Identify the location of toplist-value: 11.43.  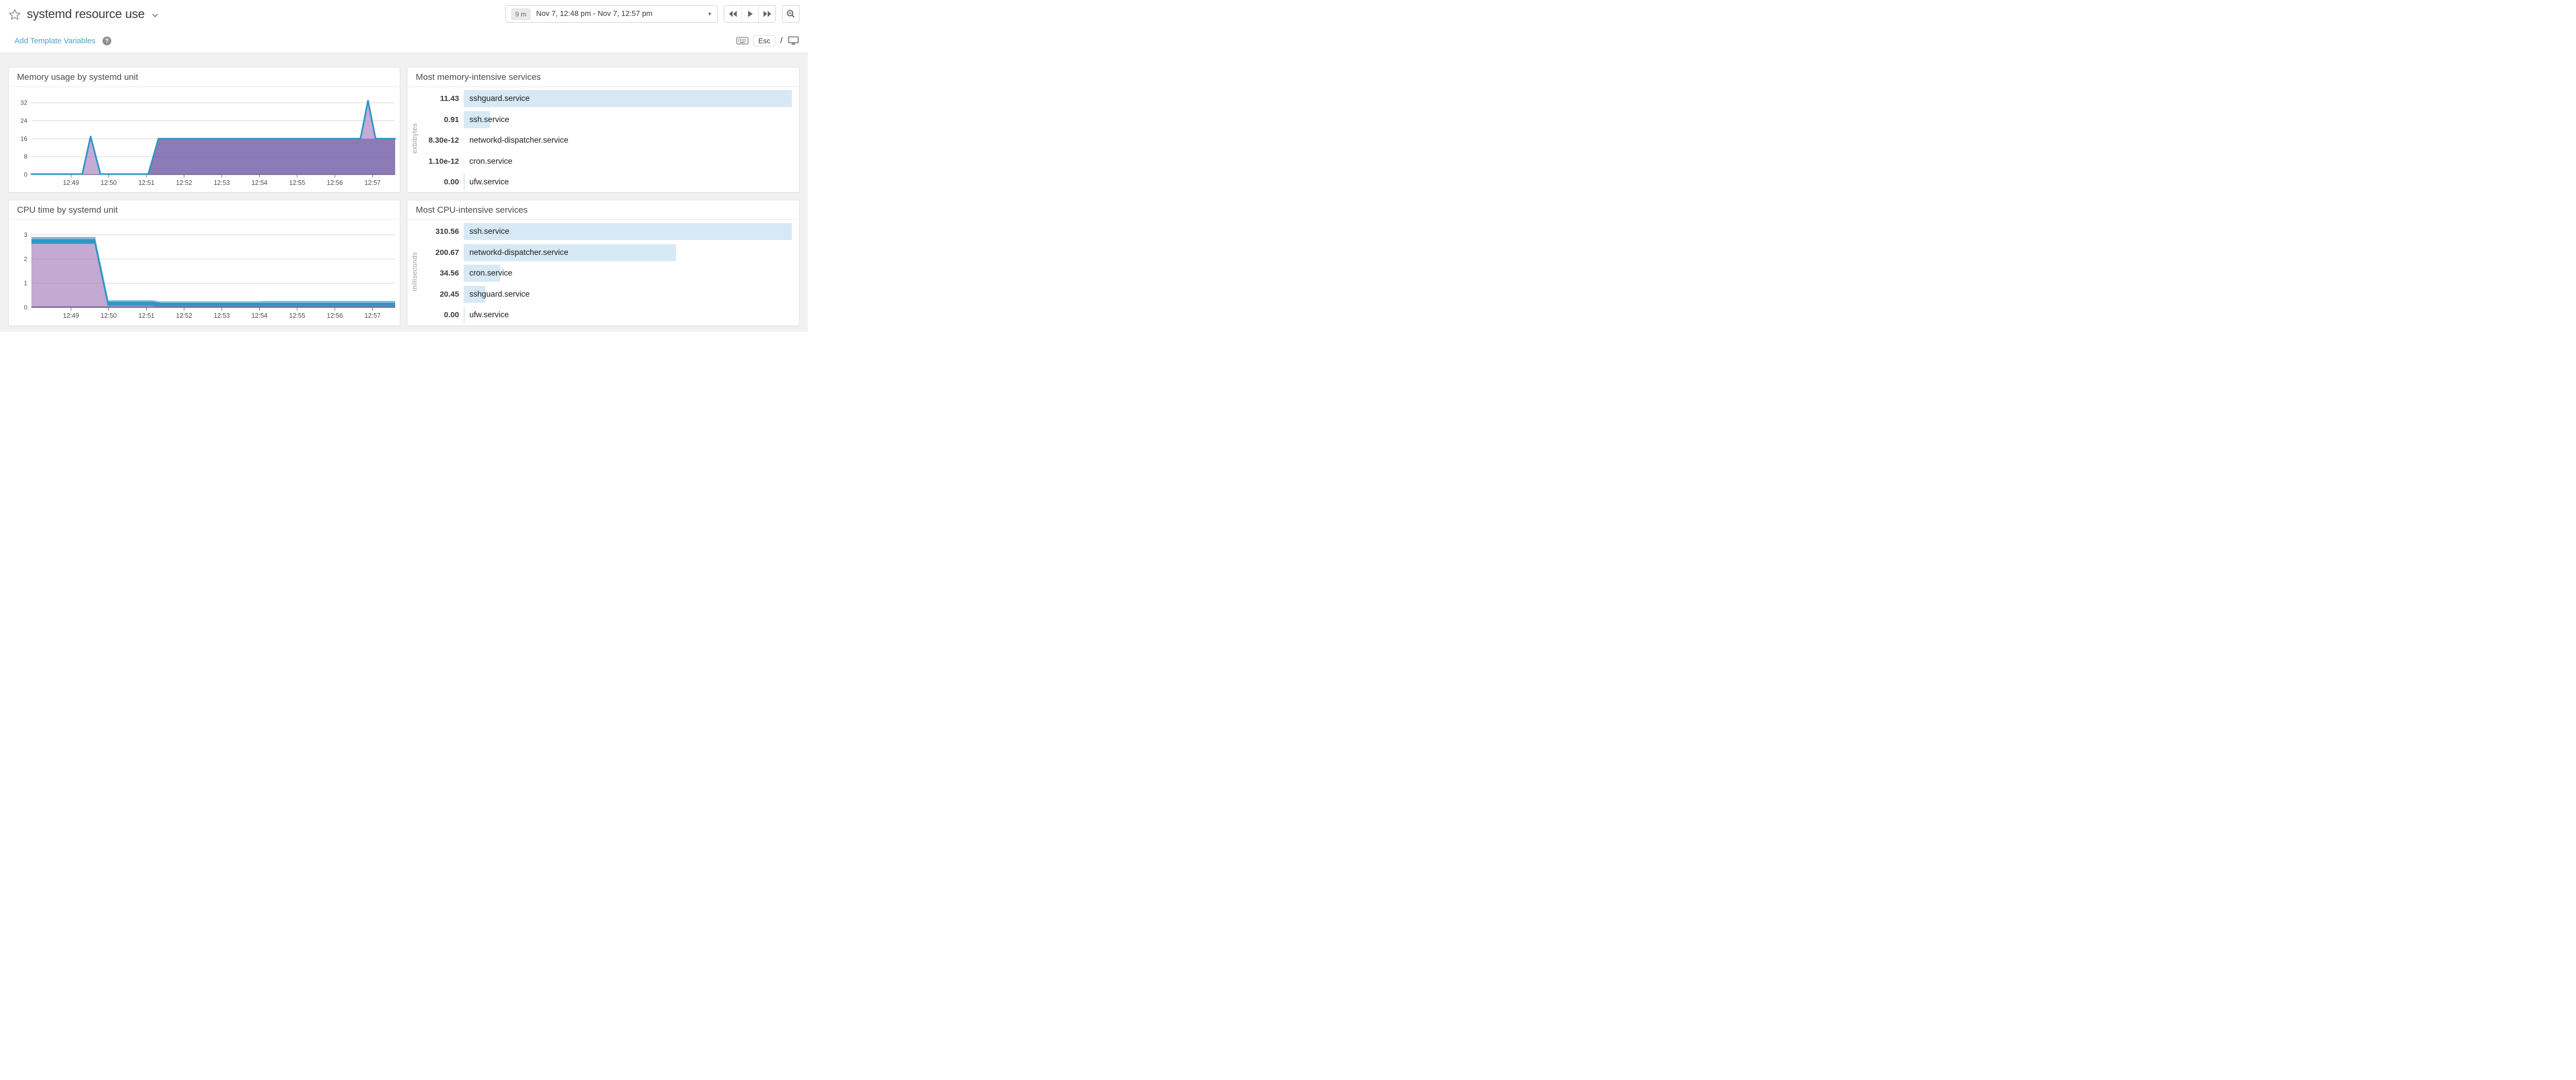
(449, 98).